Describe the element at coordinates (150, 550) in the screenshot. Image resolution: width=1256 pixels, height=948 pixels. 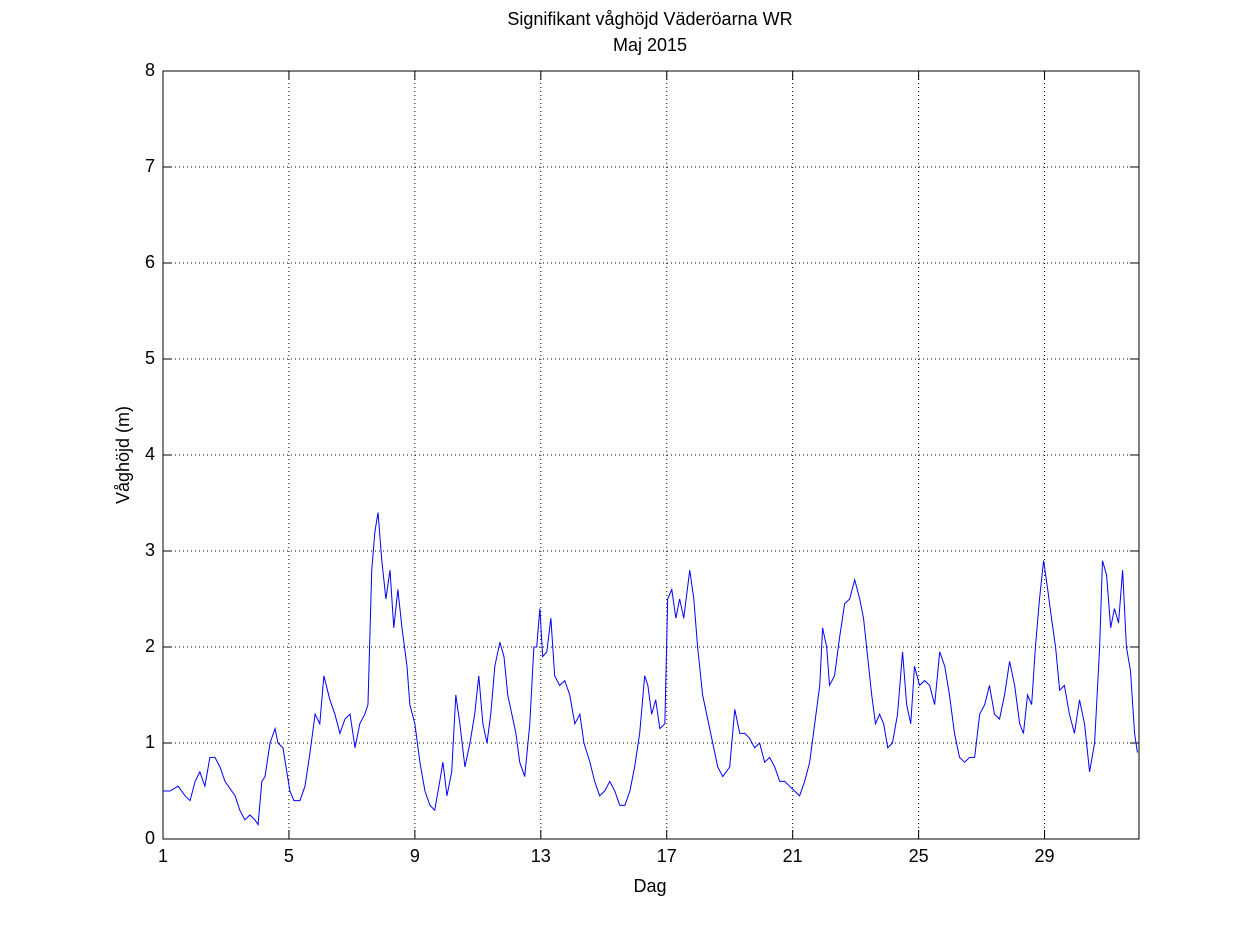
I see `y-tick-label: 3` at that location.